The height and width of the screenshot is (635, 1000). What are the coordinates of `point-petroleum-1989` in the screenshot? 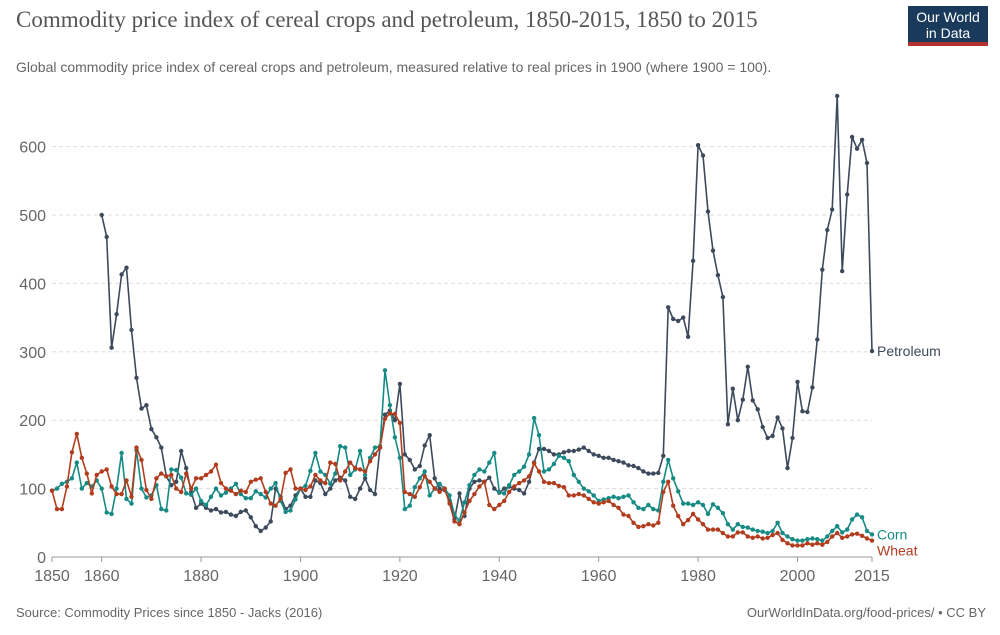 It's located at (742, 399).